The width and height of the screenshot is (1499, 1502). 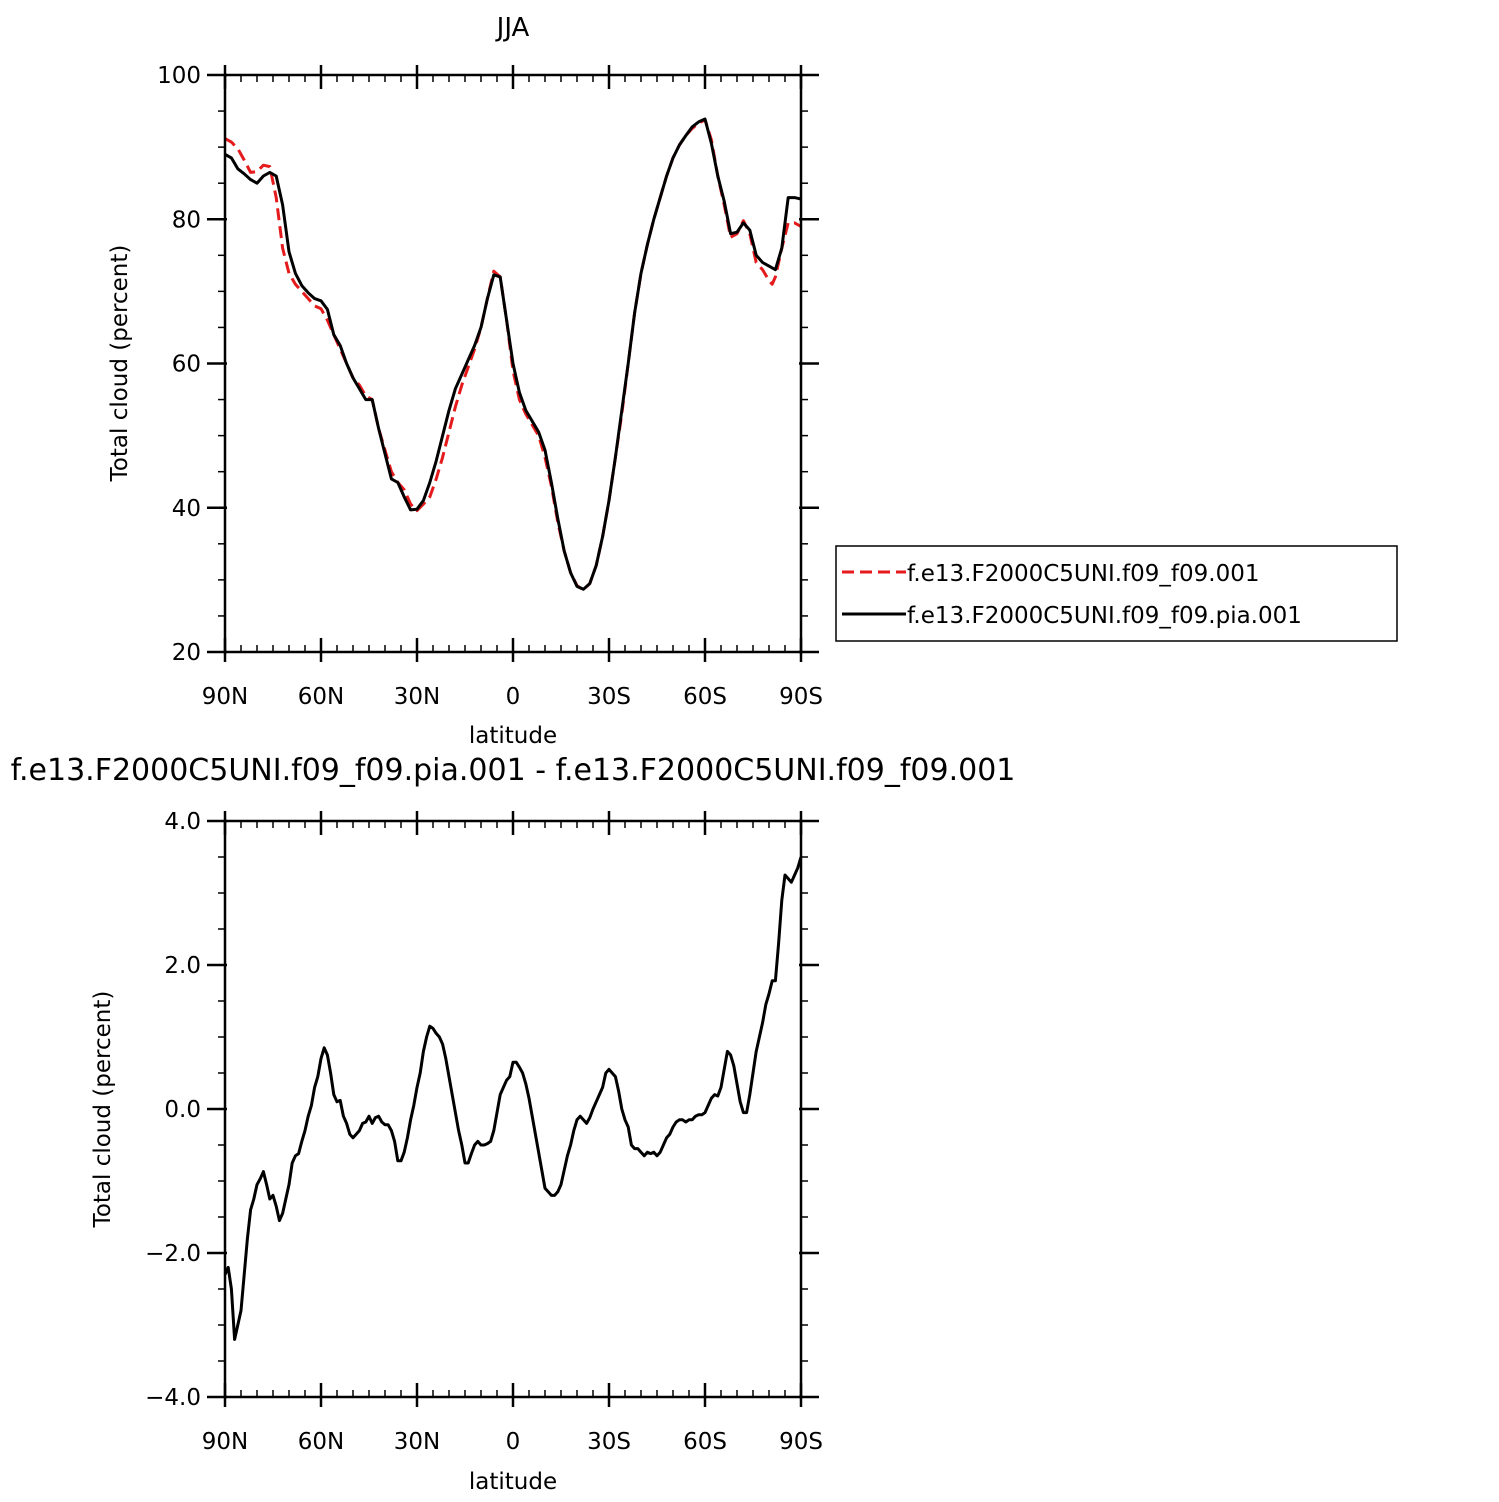 I want to click on top-y-tick-label: 60, so click(x=186, y=365).